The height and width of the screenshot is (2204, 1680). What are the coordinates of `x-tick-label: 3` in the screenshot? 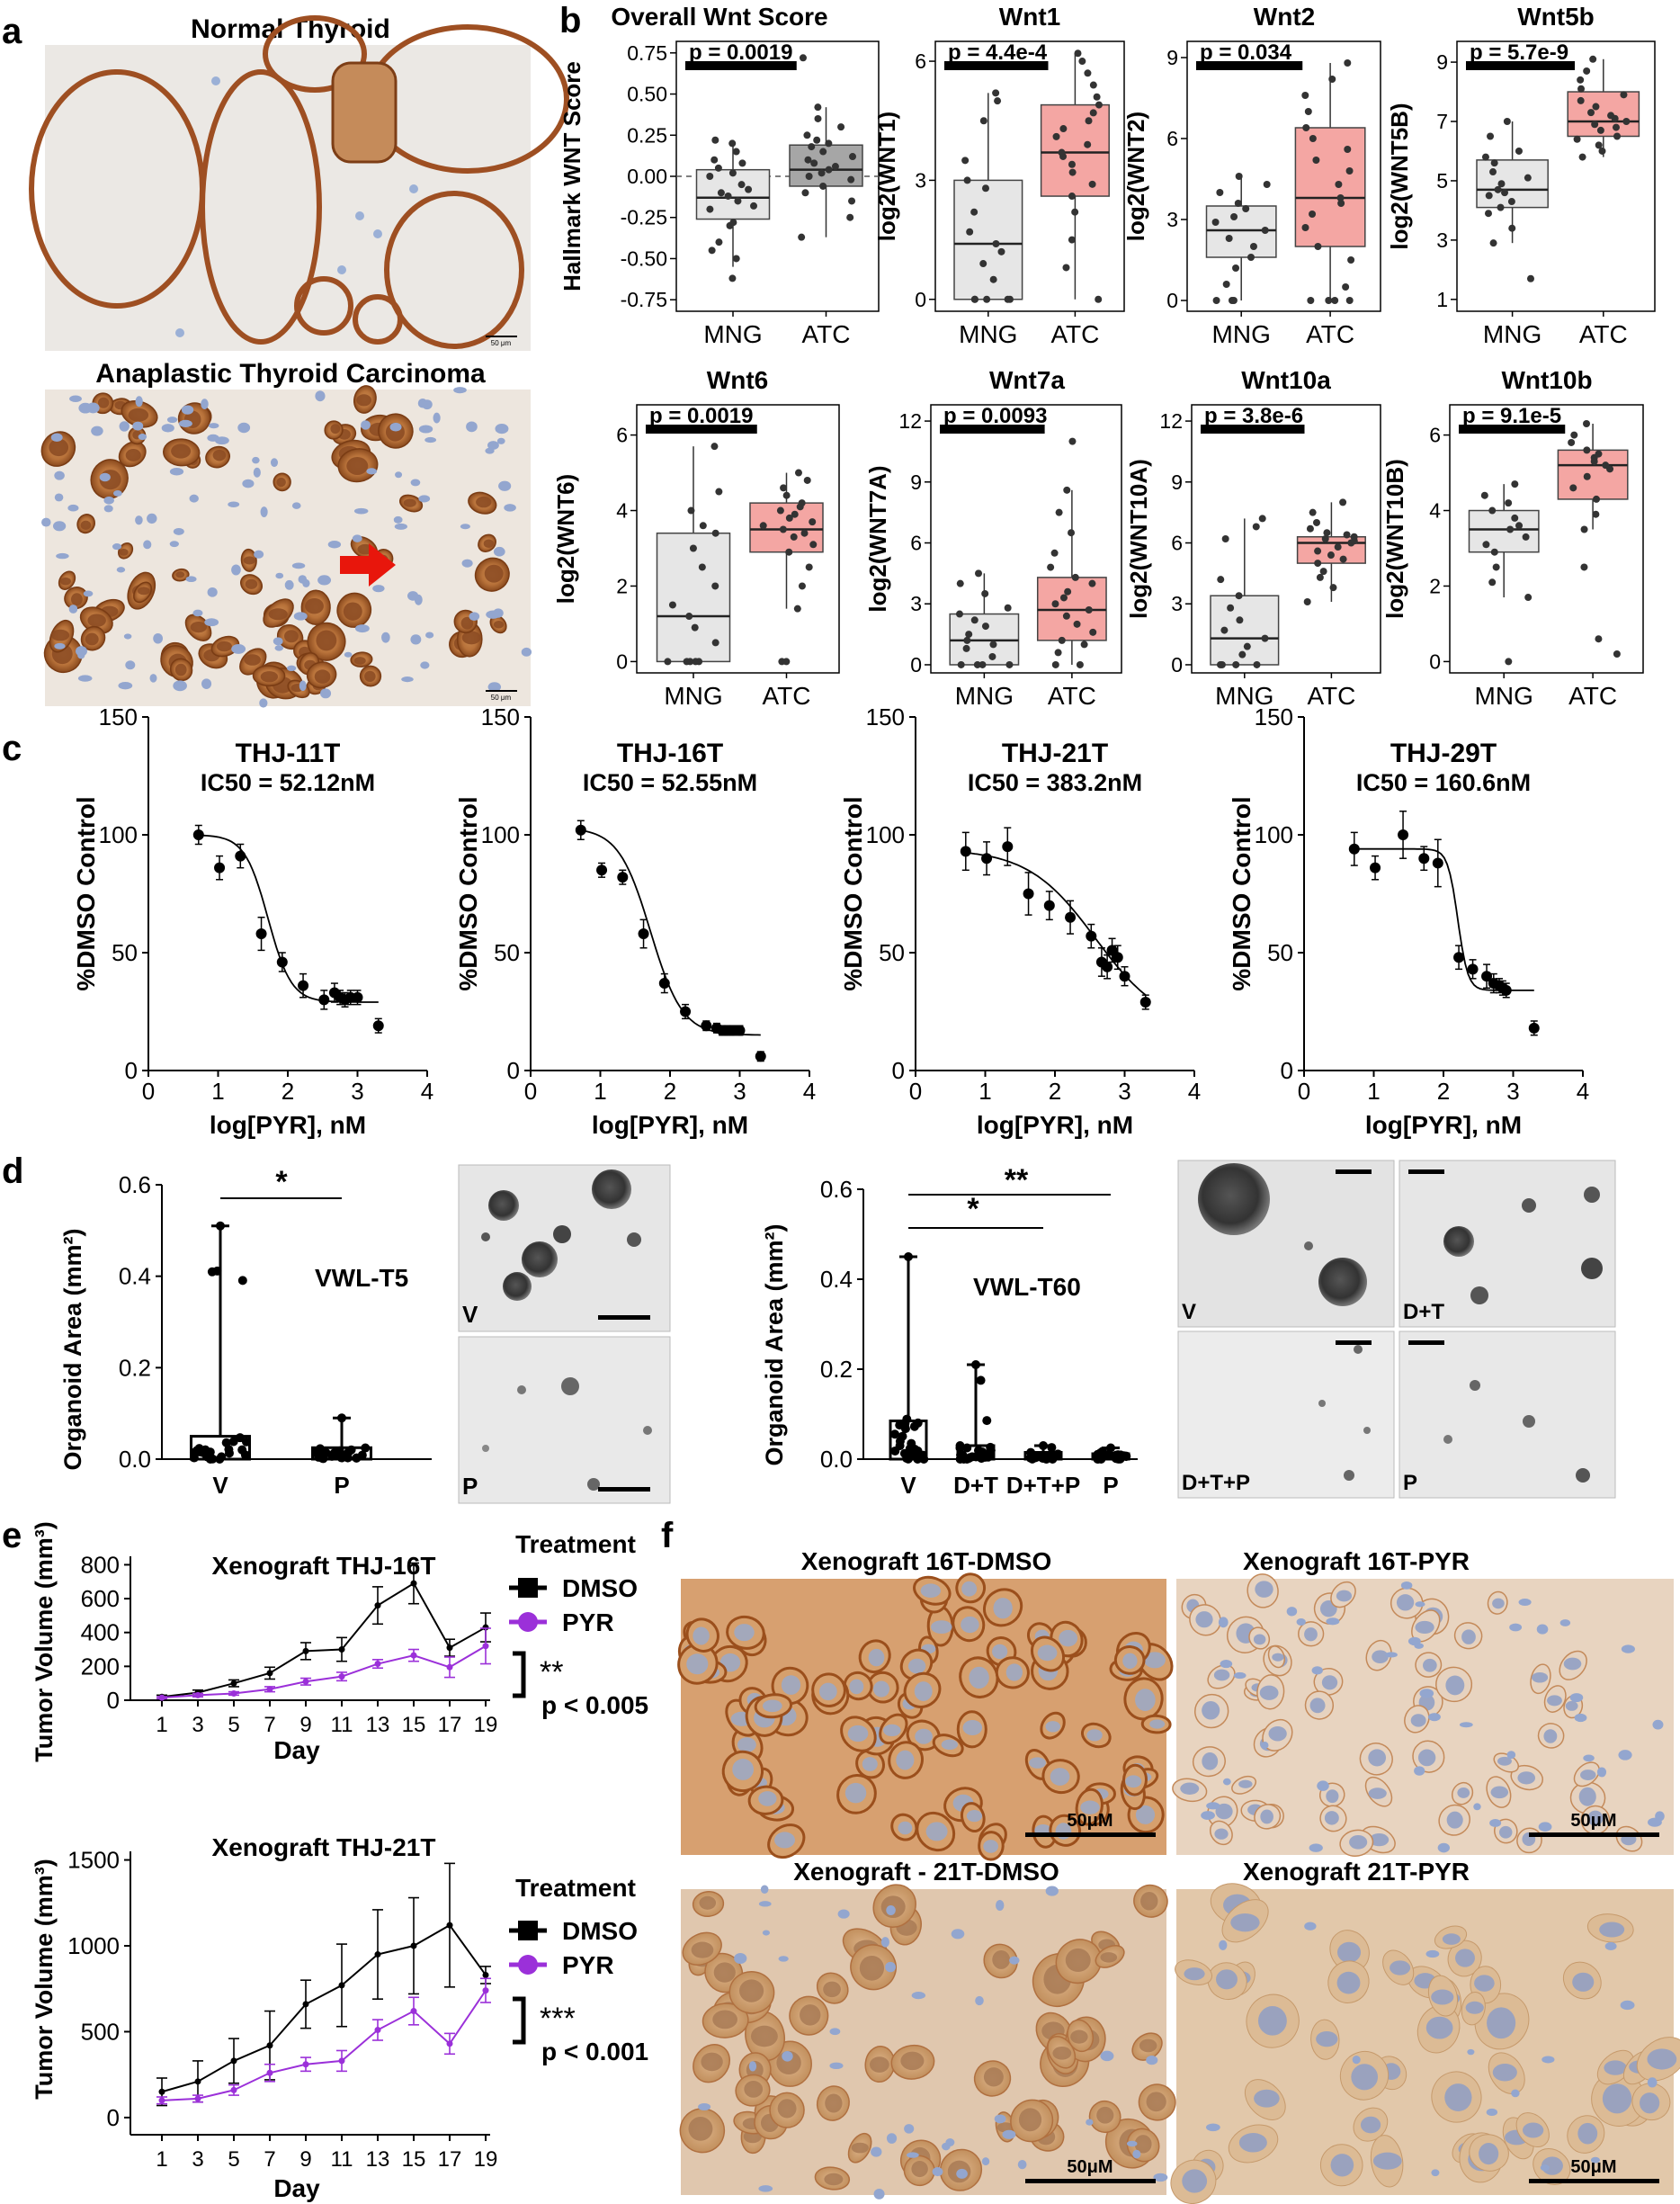 It's located at (740, 1091).